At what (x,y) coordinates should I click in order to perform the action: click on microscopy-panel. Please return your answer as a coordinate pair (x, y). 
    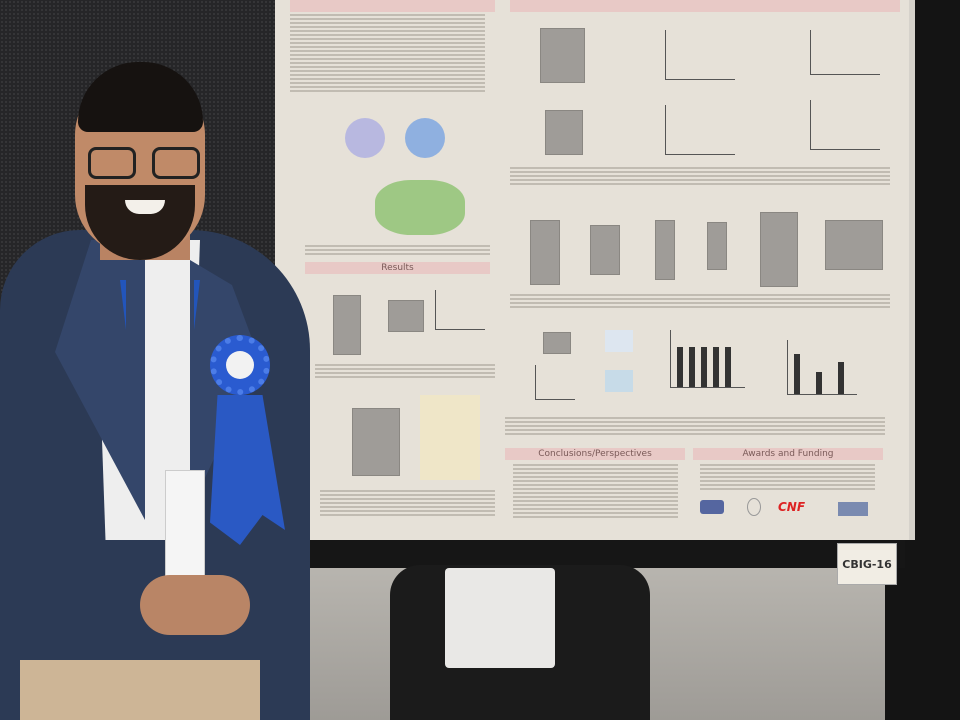
    Looking at the image, I should click on (450, 437).